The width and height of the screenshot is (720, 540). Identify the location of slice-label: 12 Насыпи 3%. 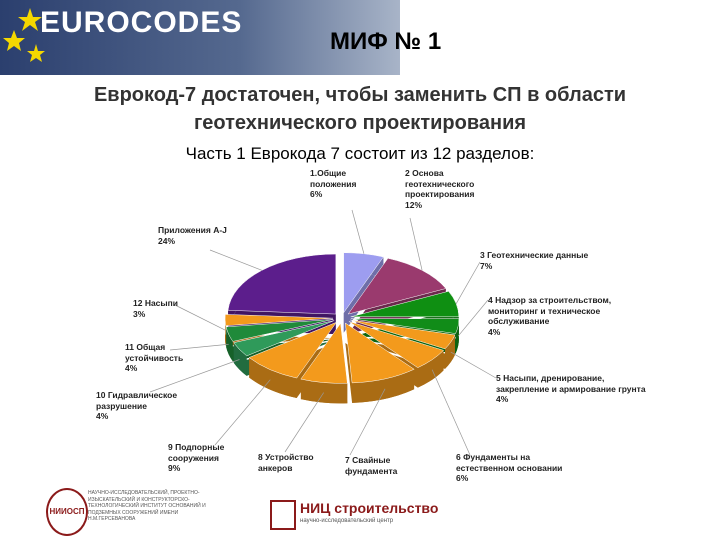
(173, 308).